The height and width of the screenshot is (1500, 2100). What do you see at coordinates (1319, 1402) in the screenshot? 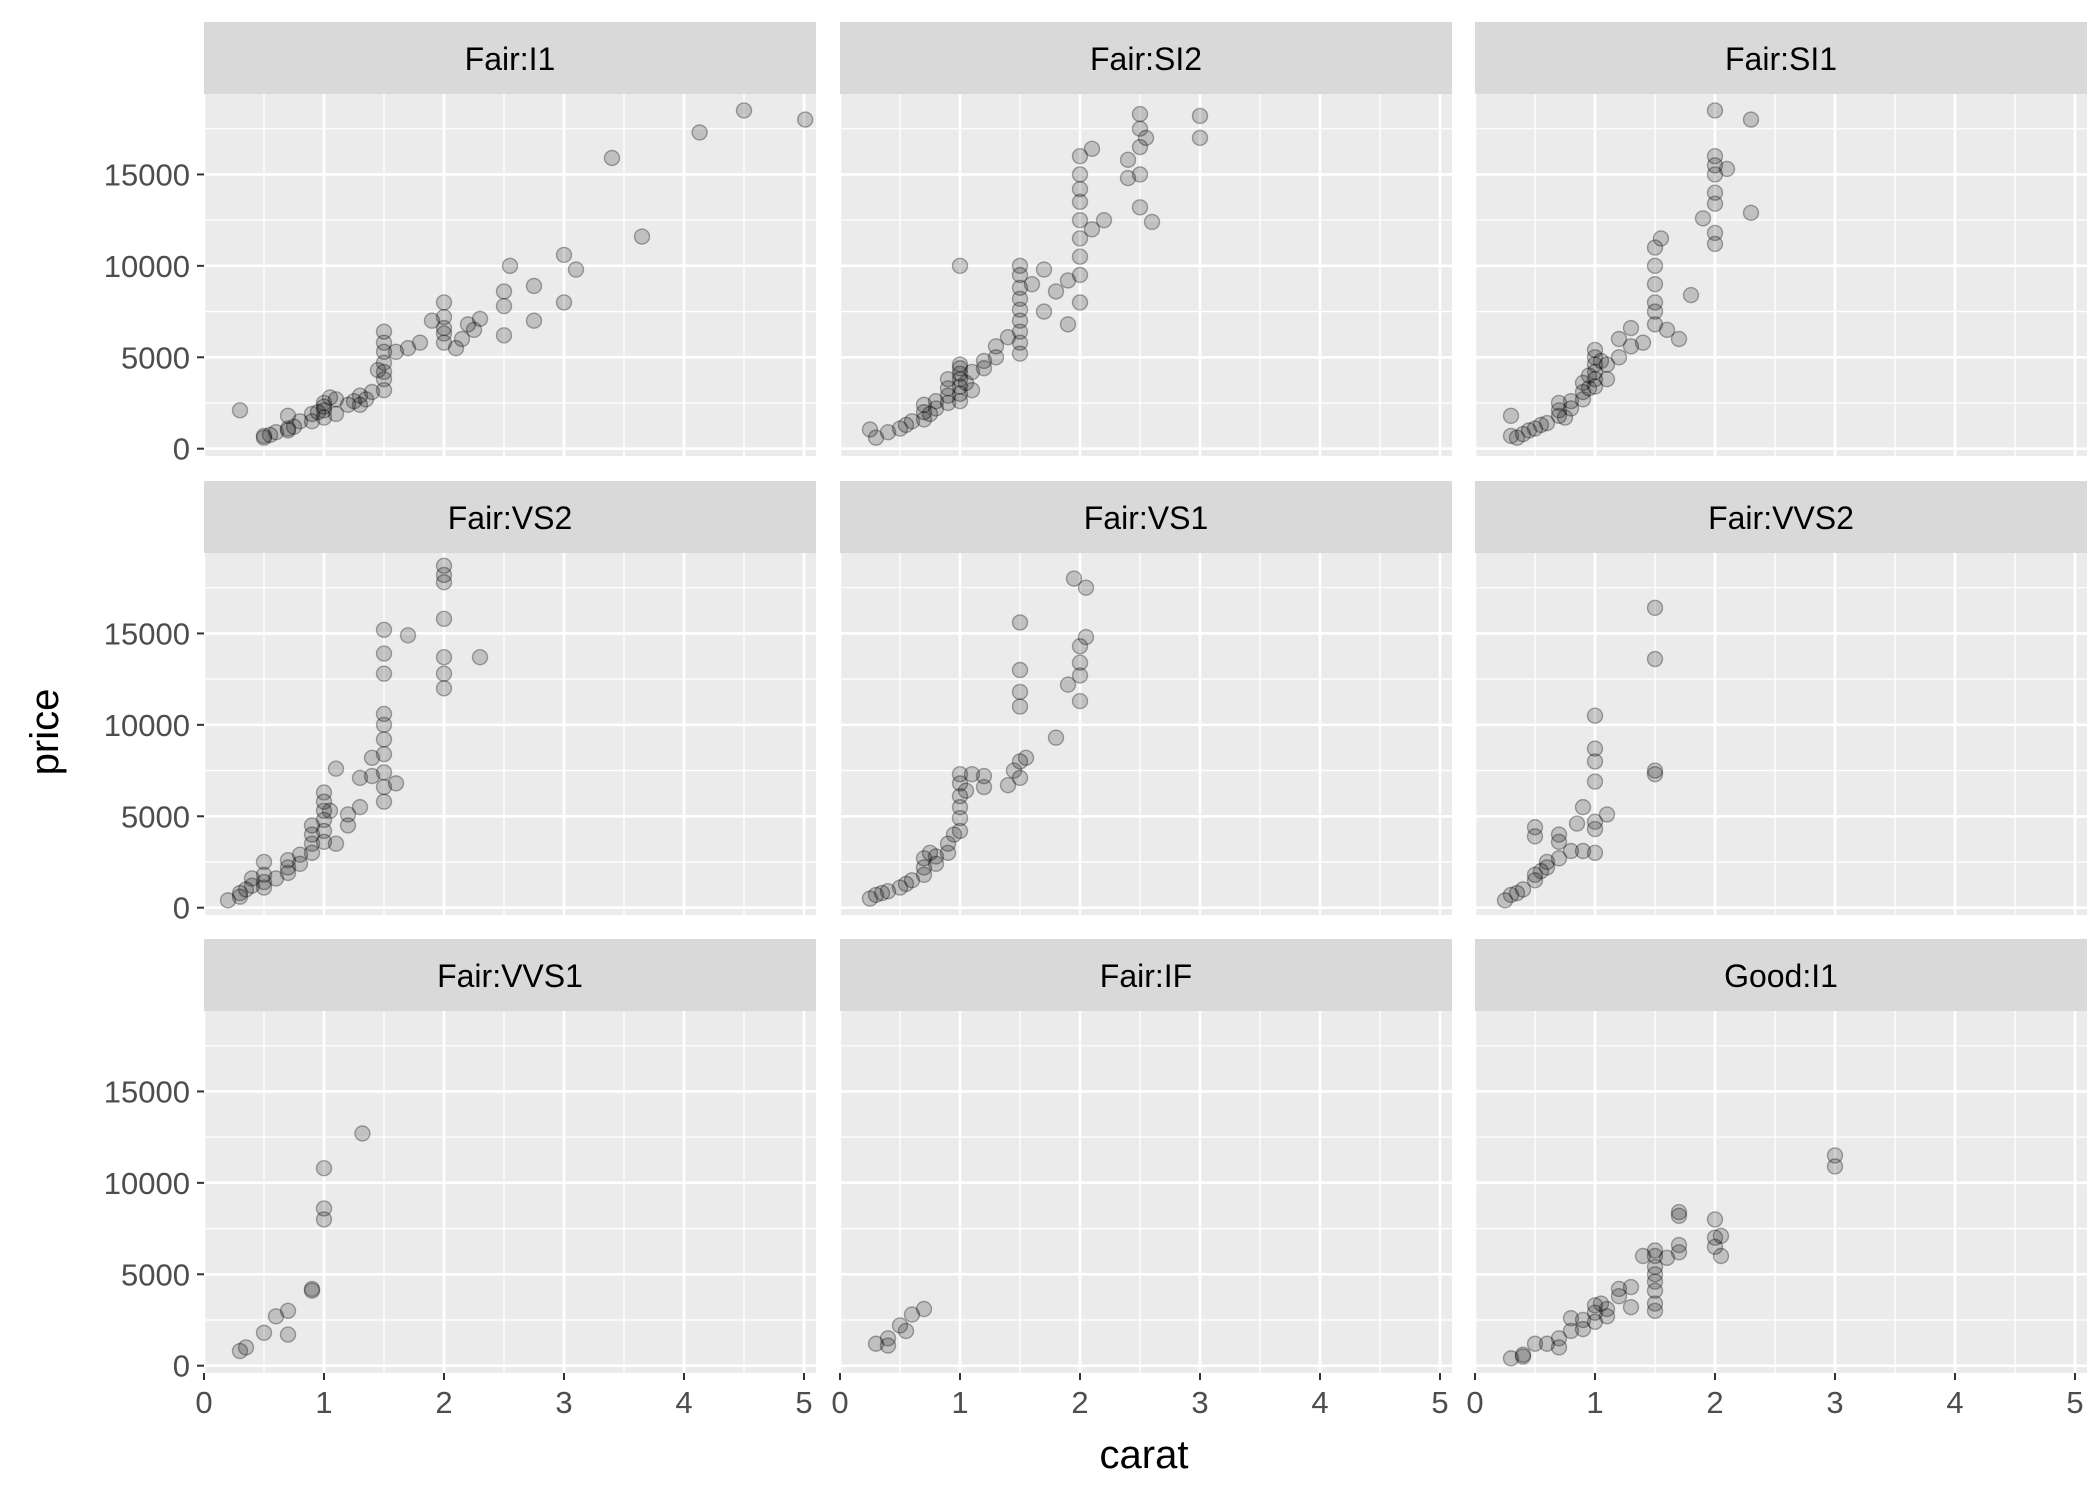
I see `x-tick-label: 4` at bounding box center [1319, 1402].